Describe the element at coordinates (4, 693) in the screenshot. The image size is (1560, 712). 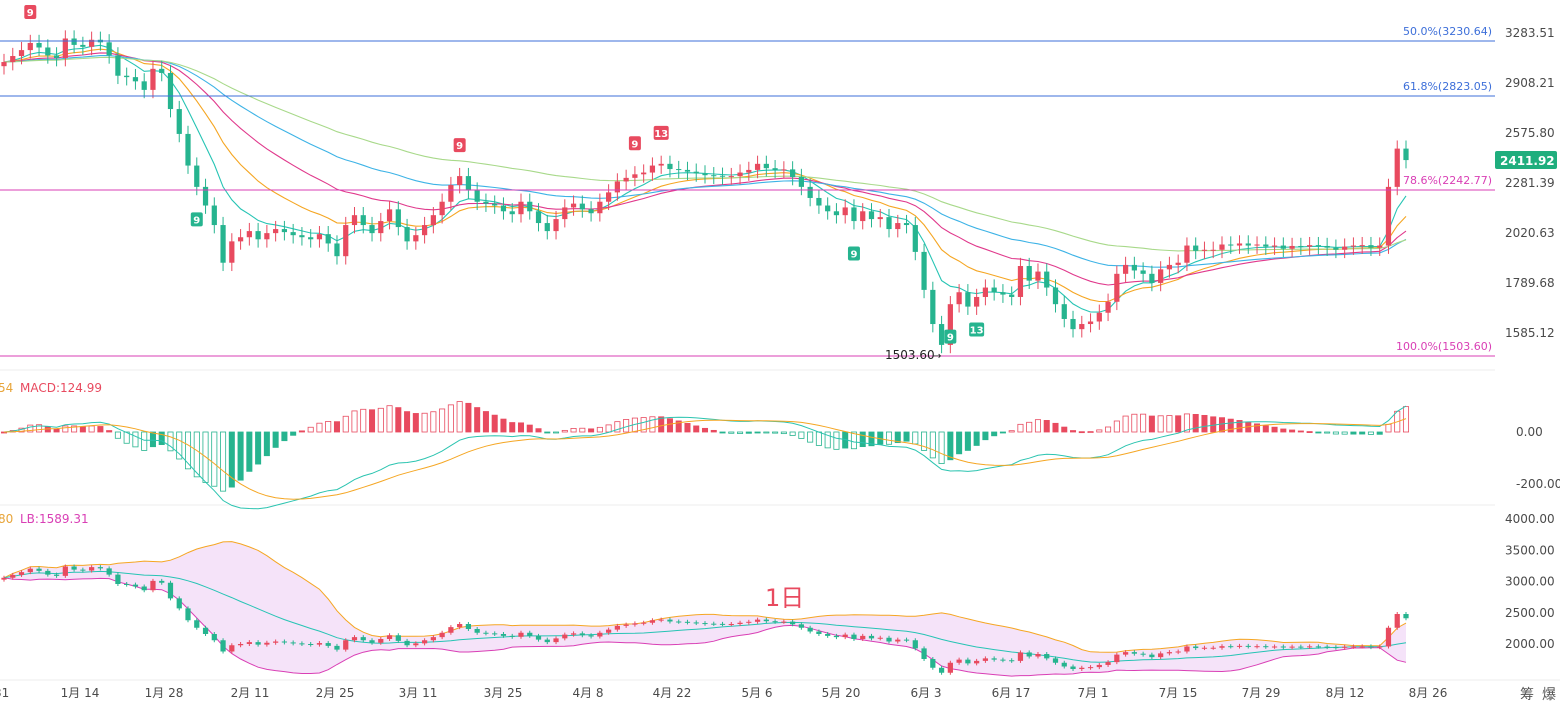
I see `x-axis-date-label: 31` at that location.